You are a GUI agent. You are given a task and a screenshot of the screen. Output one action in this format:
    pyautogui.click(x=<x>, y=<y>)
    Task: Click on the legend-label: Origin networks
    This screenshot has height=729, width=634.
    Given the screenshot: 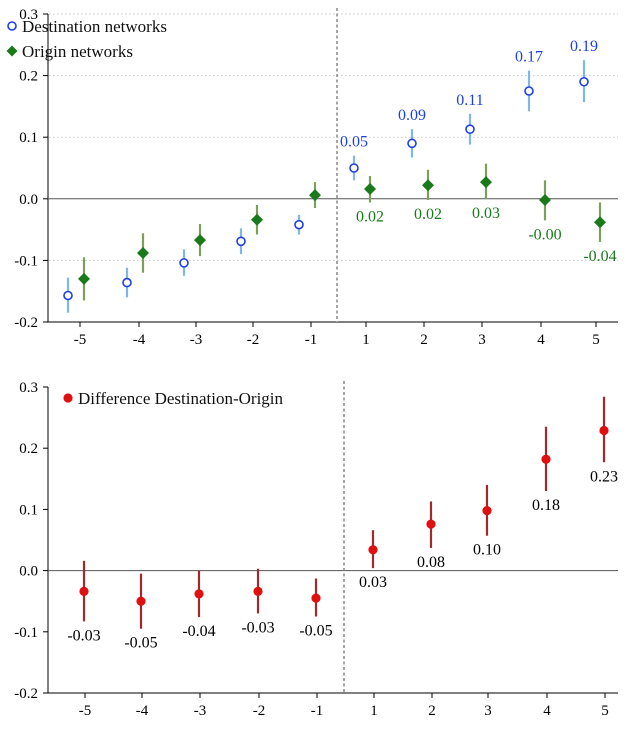 What is the action you would take?
    pyautogui.click(x=77, y=51)
    